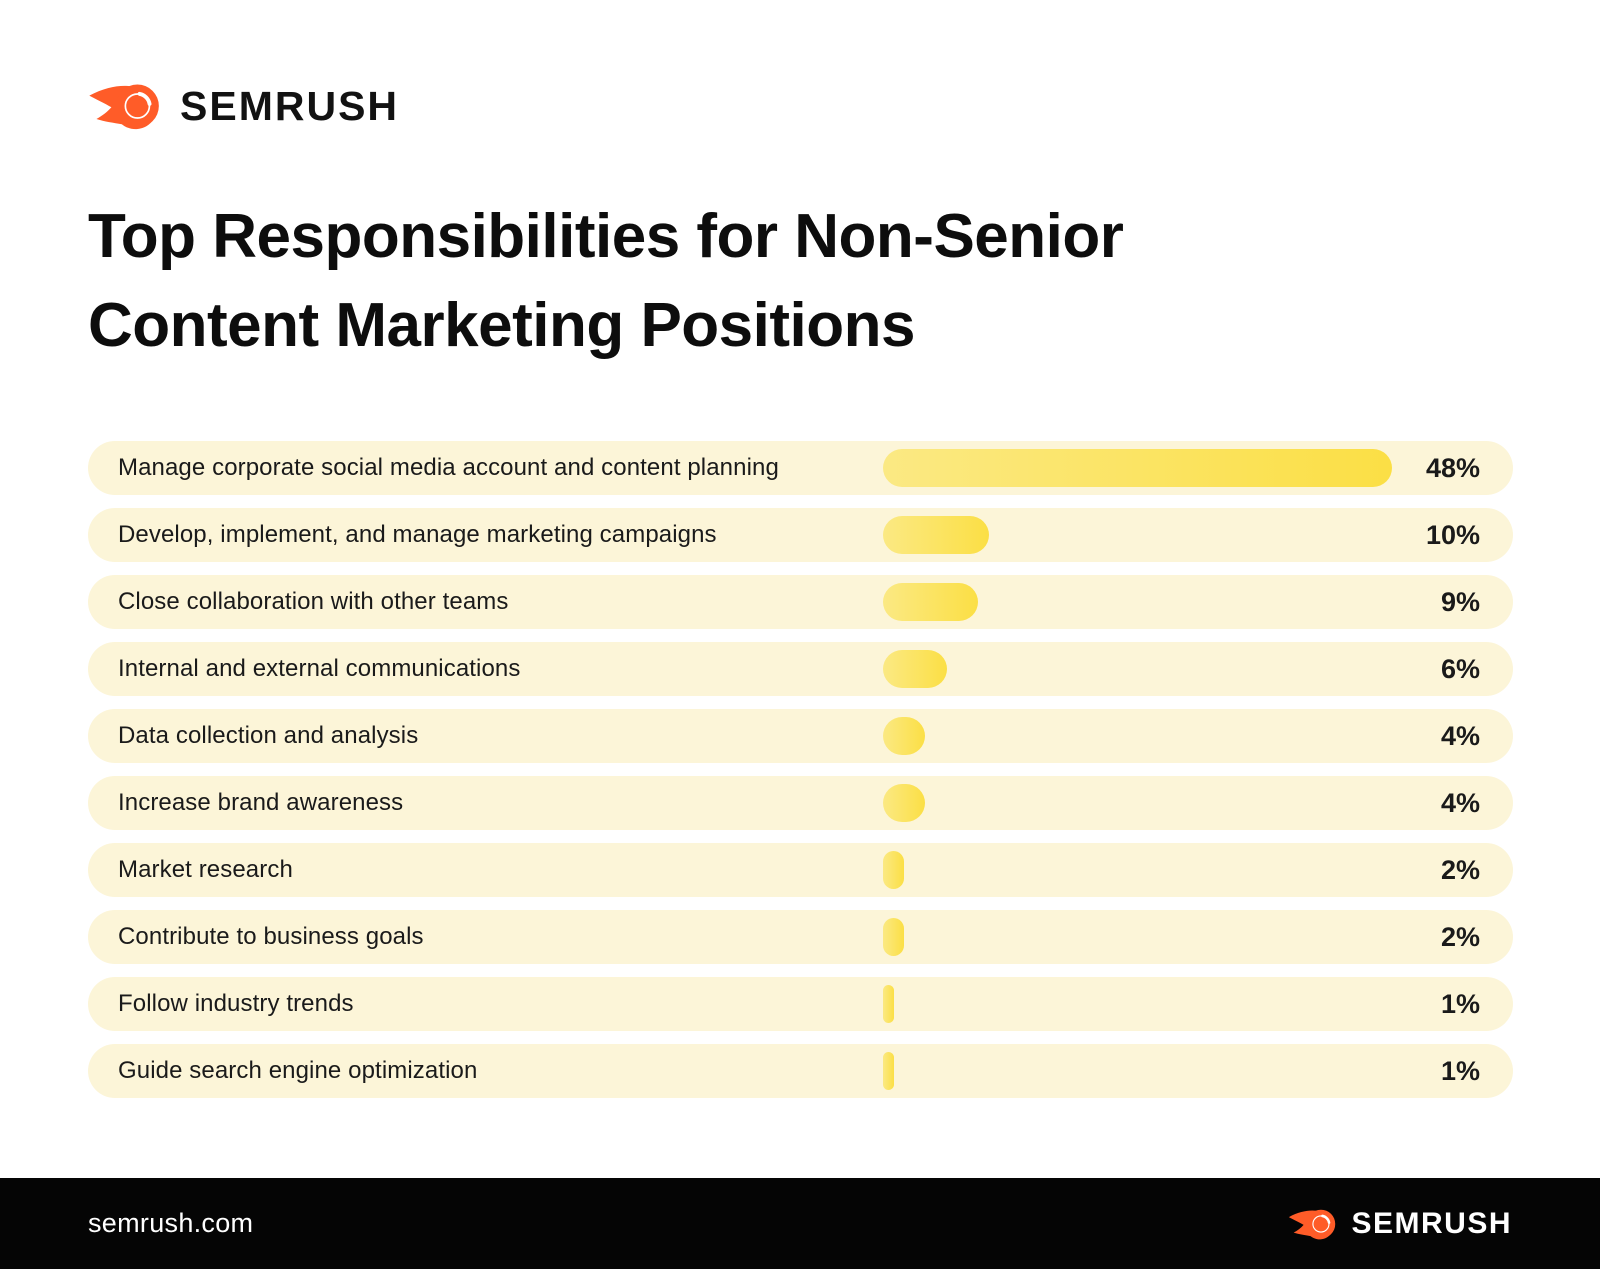  Describe the element at coordinates (1460, 601) in the screenshot. I see `row-value: 9%` at that location.